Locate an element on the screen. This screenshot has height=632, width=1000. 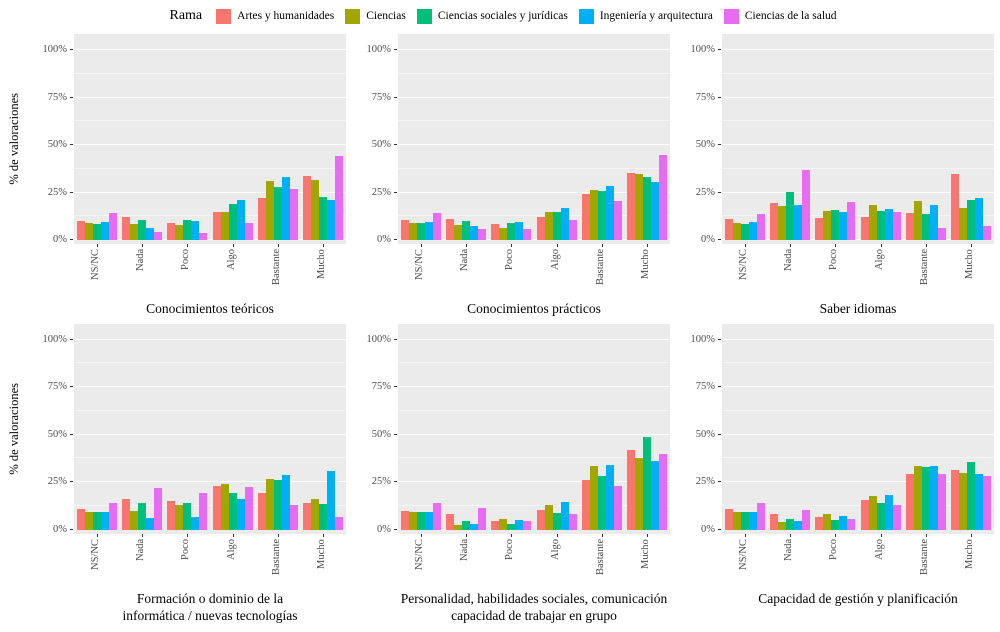
x-tick-label: Nada is located at coordinates (788, 260).